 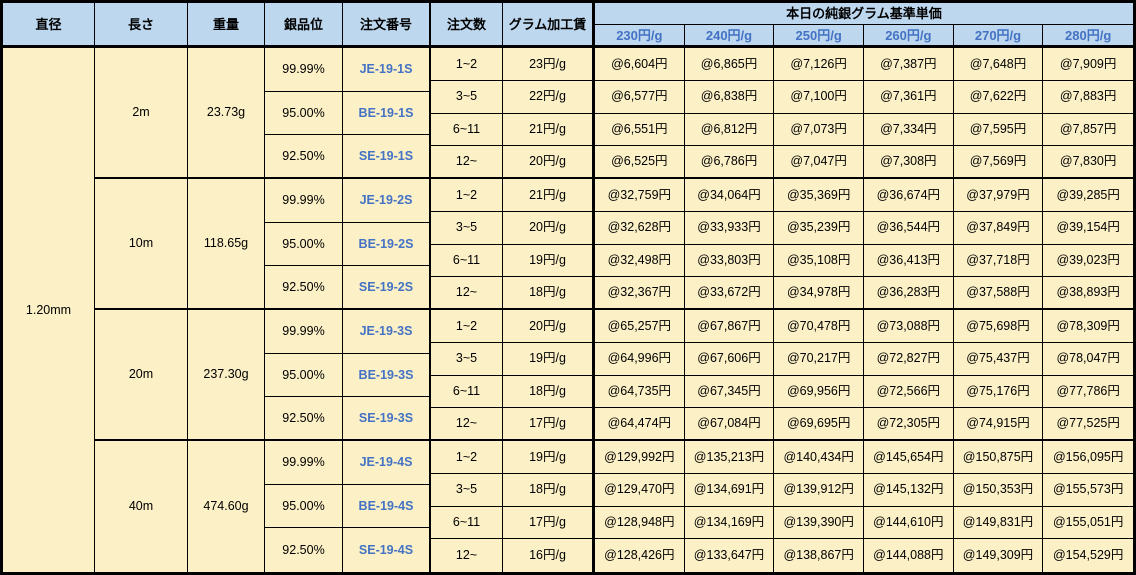 I want to click on cell-price: @33,803円, so click(x=729, y=261).